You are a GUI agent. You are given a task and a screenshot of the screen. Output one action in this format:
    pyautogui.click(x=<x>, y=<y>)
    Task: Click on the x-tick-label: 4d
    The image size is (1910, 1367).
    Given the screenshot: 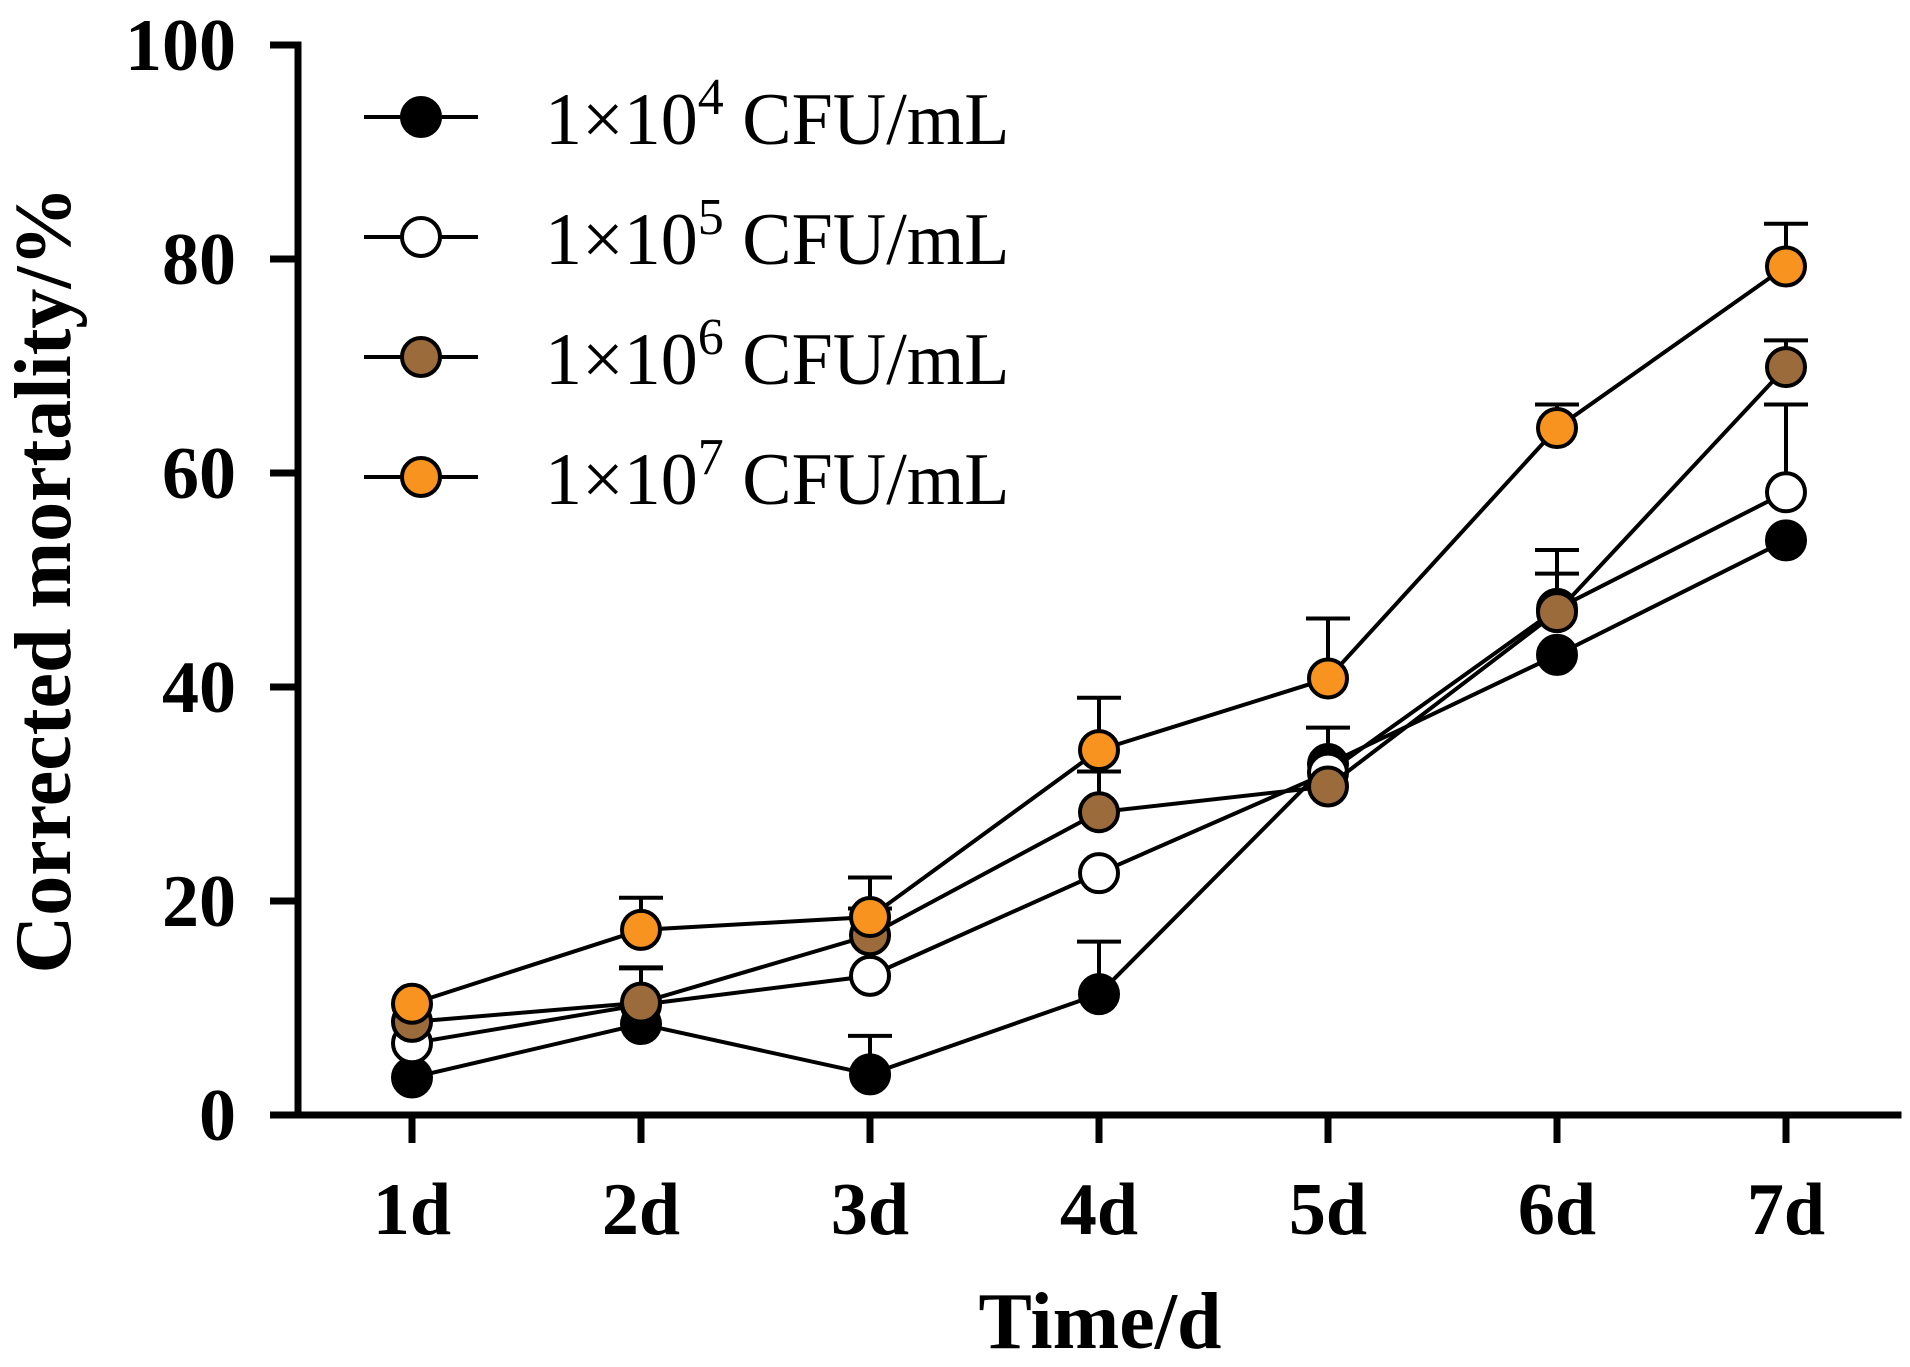 What is the action you would take?
    pyautogui.click(x=1099, y=1210)
    